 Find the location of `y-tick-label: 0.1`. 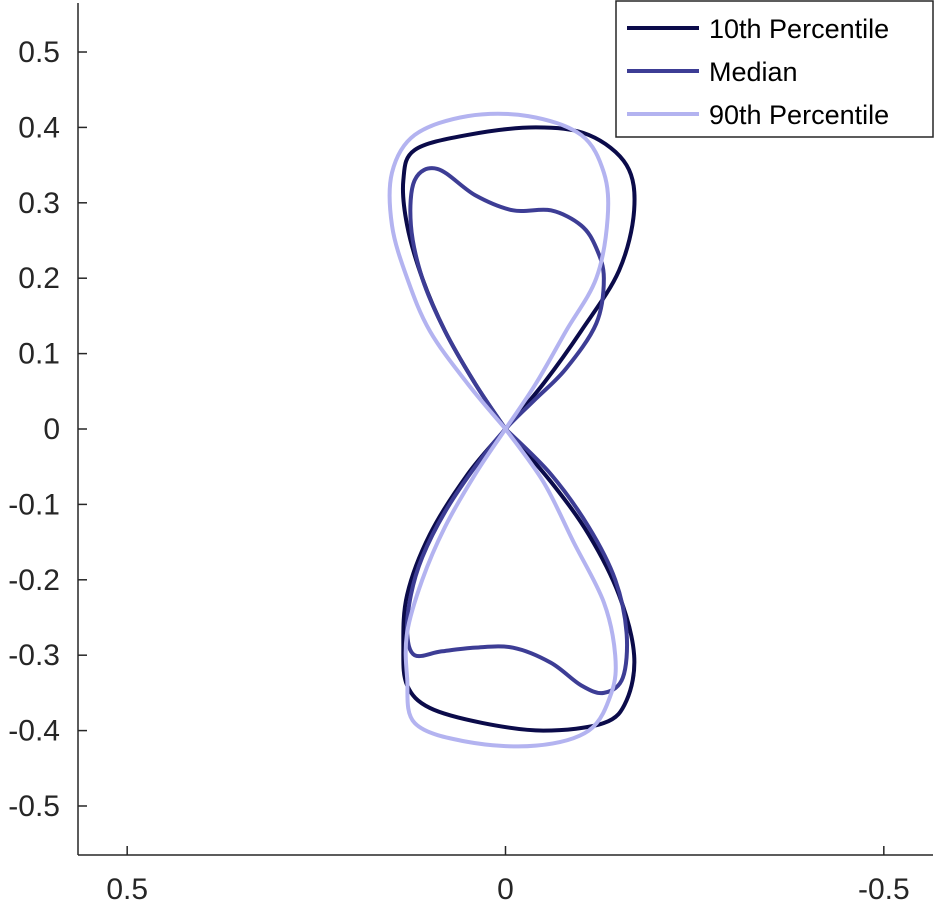

y-tick-label: 0.1 is located at coordinates (39, 354).